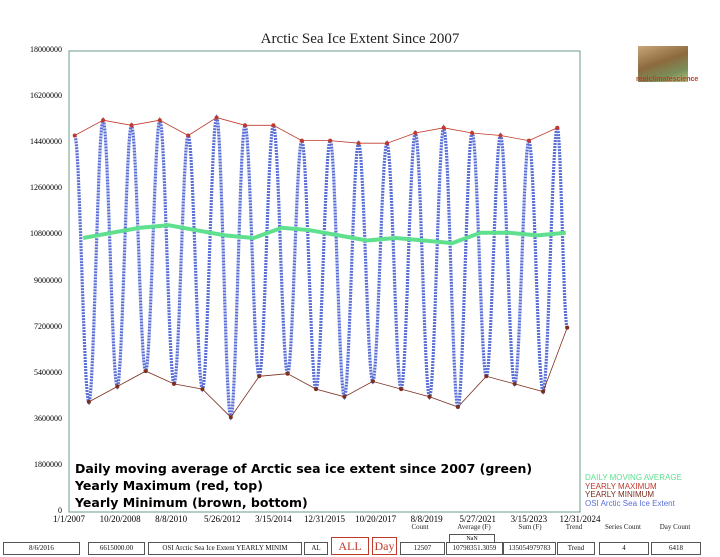 The image size is (720, 557). What do you see at coordinates (69, 519) in the screenshot?
I see `x-tick-label: 1/1/2007` at bounding box center [69, 519].